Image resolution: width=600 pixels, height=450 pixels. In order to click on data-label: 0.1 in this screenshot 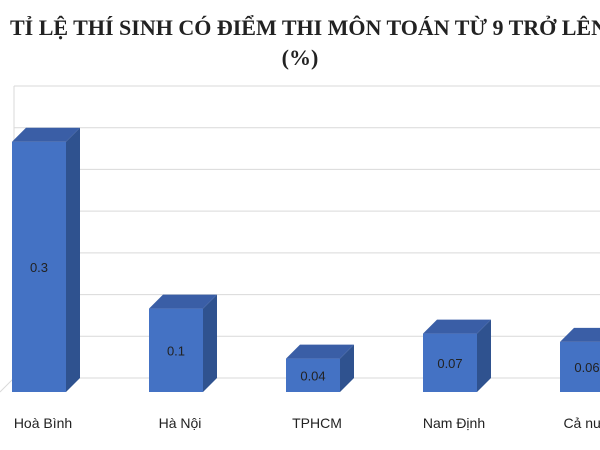, I will do `click(176, 350)`.